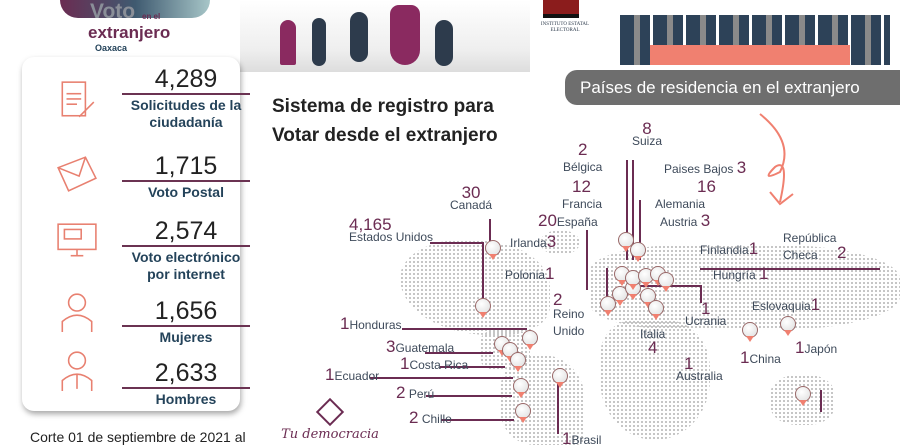 The image size is (900, 448). What do you see at coordinates (129, 32) in the screenshot?
I see `logo-extranjero: extranjero` at bounding box center [129, 32].